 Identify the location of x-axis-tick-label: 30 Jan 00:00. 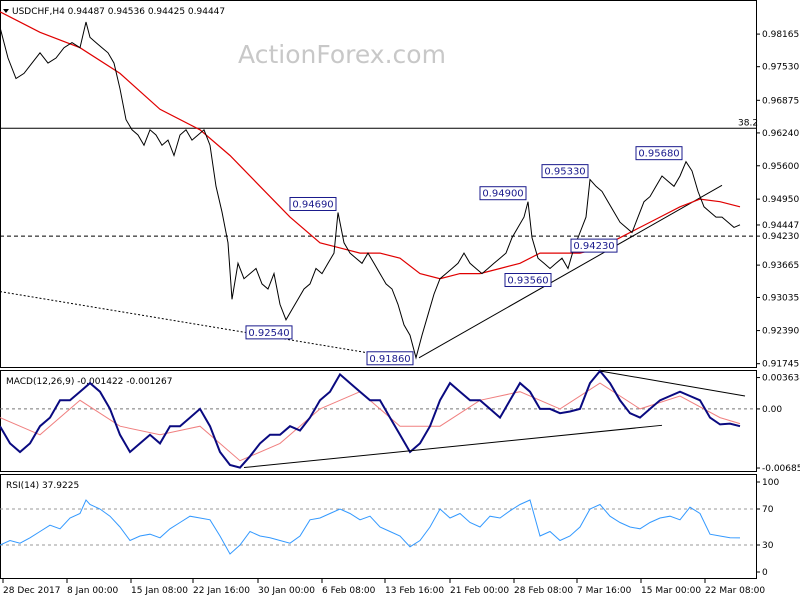
(286, 591).